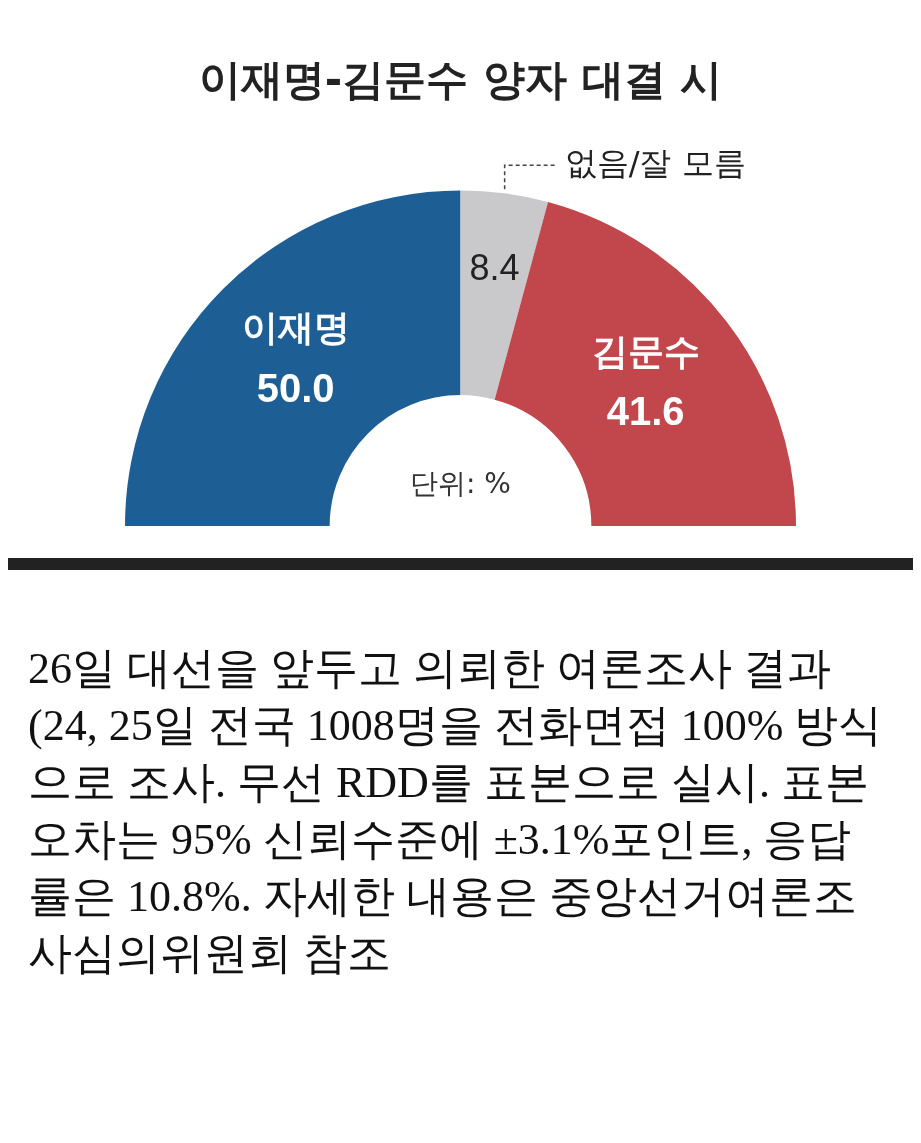 Image resolution: width=921 pixels, height=1143 pixels. Describe the element at coordinates (645, 351) in the screenshot. I see `slice-label: 김문수` at that location.